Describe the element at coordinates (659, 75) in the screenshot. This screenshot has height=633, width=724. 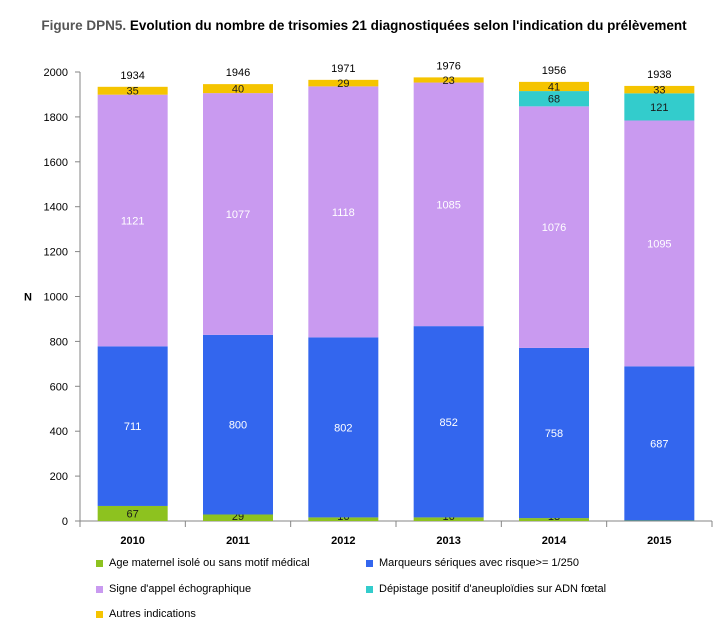
I see `total-label: 1938` at that location.